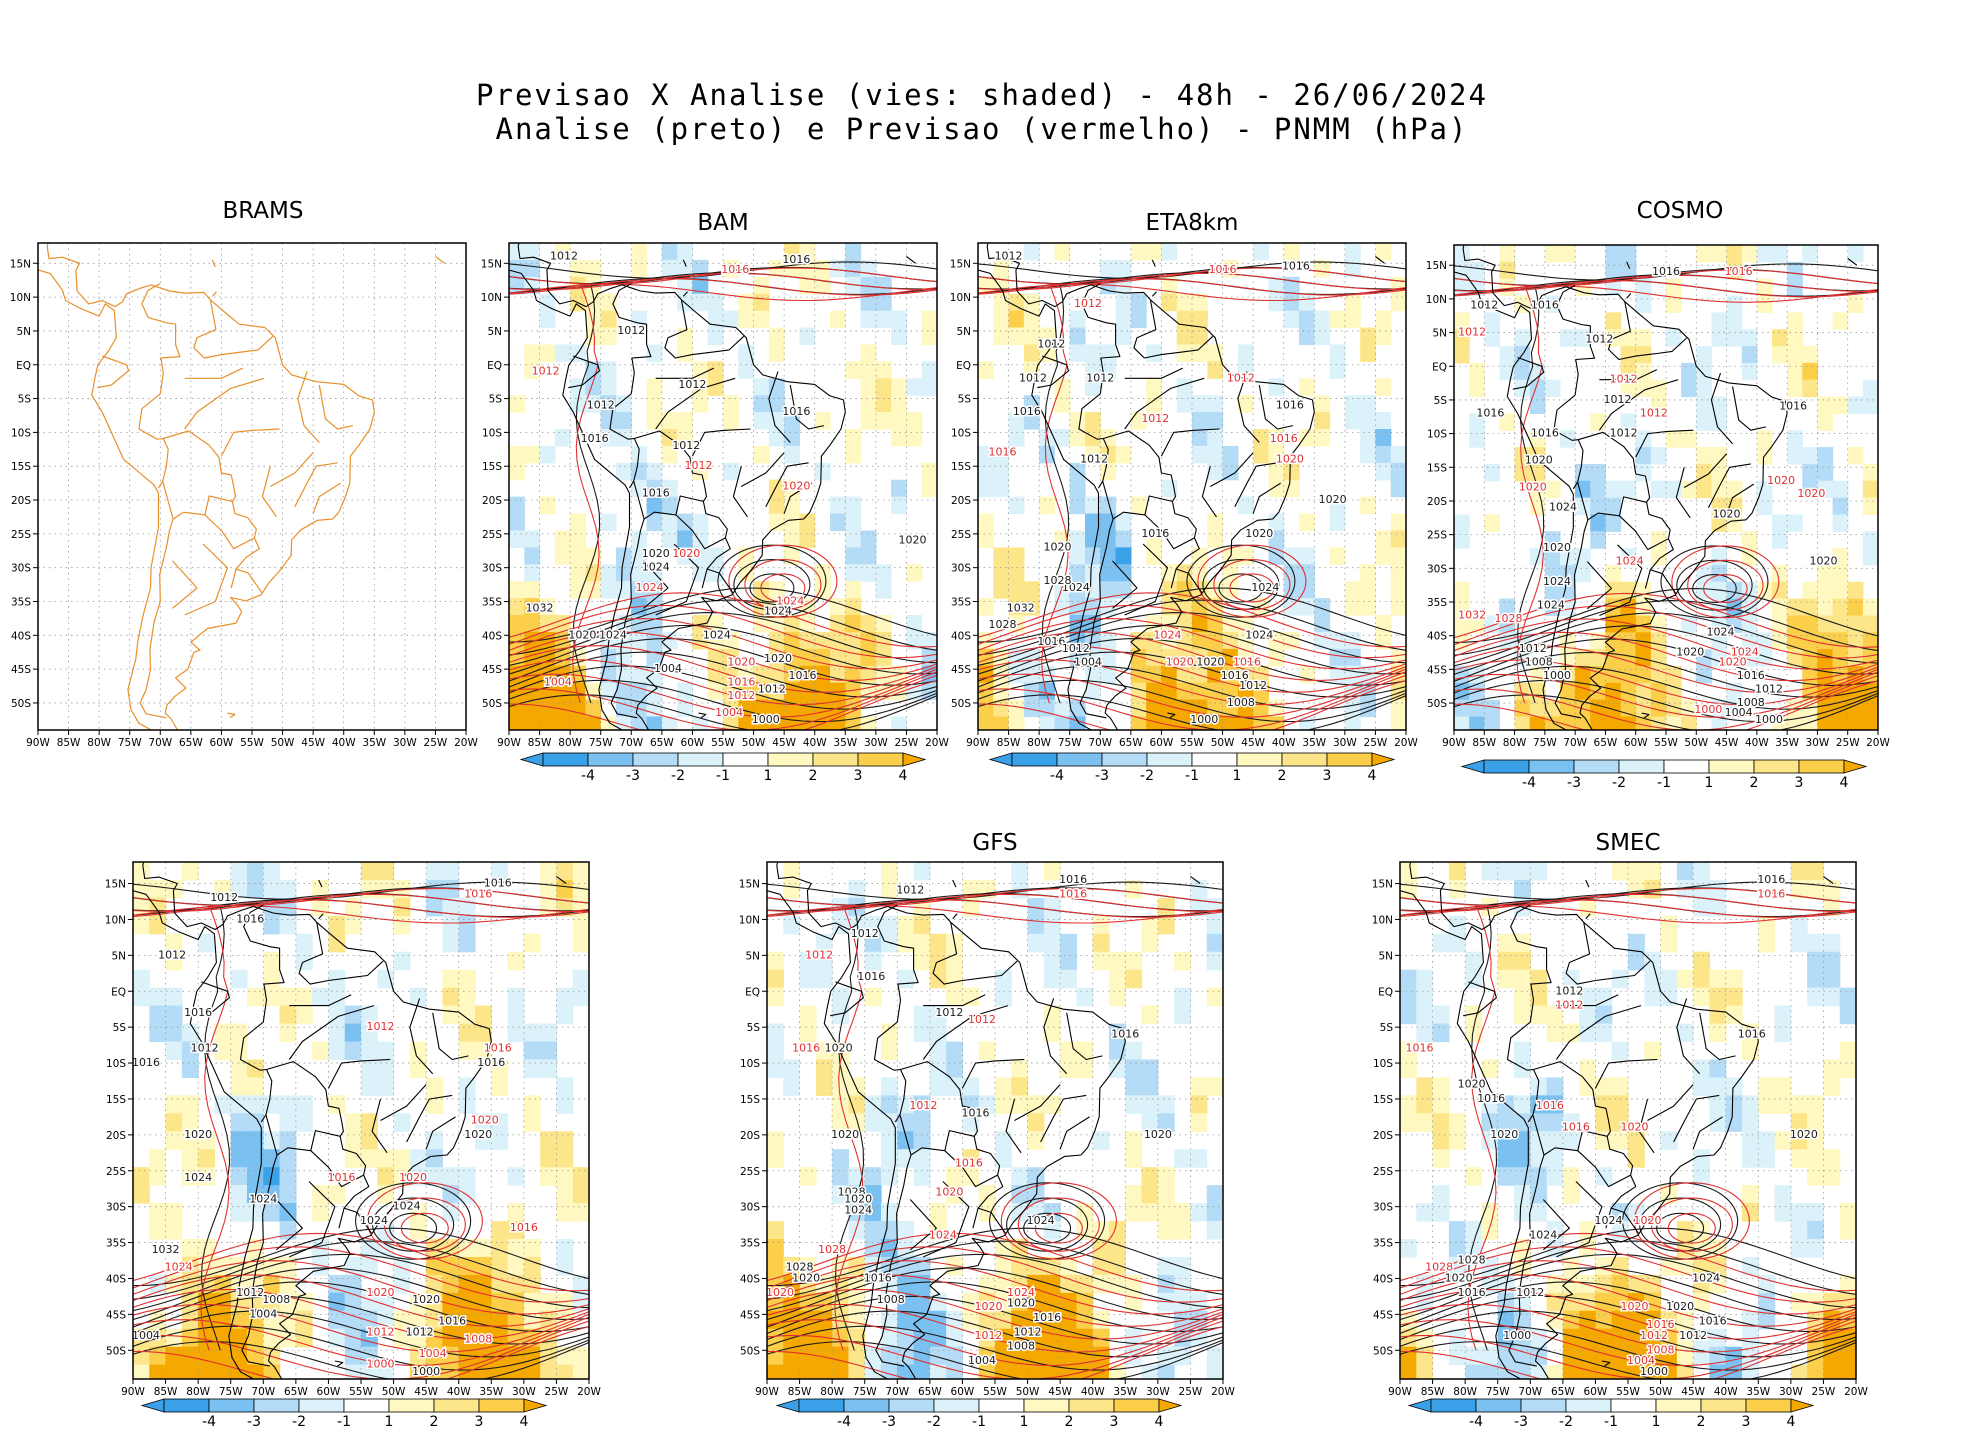 Image resolution: width=1964 pixels, height=1436 pixels. What do you see at coordinates (1039, 743) in the screenshot?
I see `lon-tick-label: 80W` at bounding box center [1039, 743].